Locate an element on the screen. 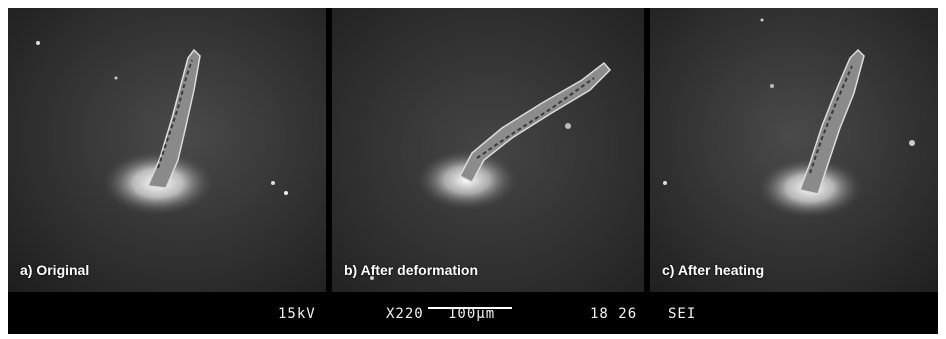  sem-data-bar: 15kV X220 100µm 18 26 SEI is located at coordinates (473, 313).